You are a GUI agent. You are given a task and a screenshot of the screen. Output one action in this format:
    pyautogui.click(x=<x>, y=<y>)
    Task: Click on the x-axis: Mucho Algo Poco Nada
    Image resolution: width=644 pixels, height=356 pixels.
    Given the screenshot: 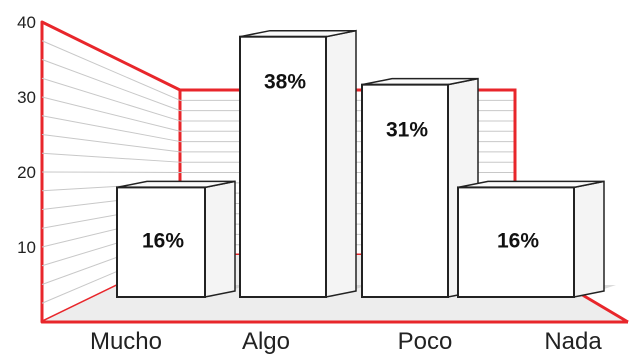 What is the action you would take?
    pyautogui.click(x=346, y=341)
    